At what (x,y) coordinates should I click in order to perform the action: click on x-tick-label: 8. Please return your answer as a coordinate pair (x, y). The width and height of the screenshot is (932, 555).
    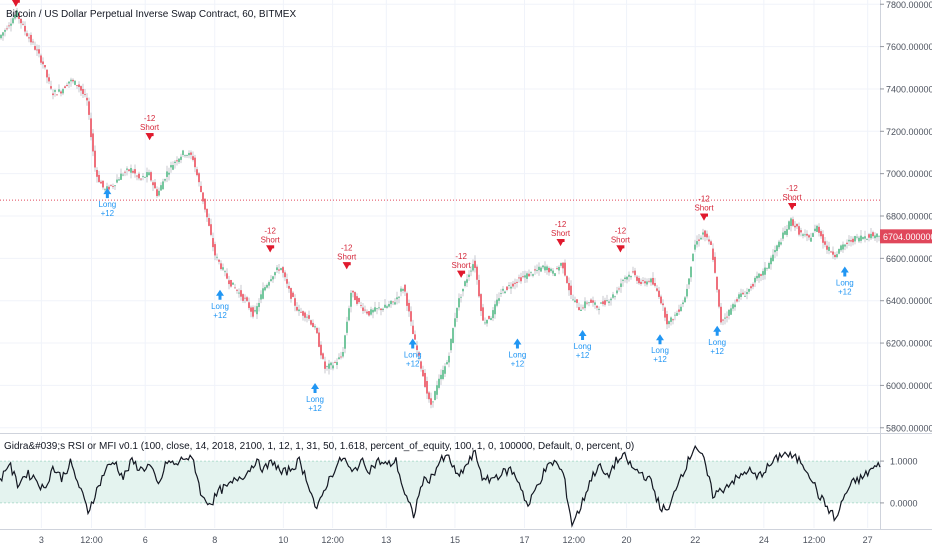
    Looking at the image, I should click on (214, 540).